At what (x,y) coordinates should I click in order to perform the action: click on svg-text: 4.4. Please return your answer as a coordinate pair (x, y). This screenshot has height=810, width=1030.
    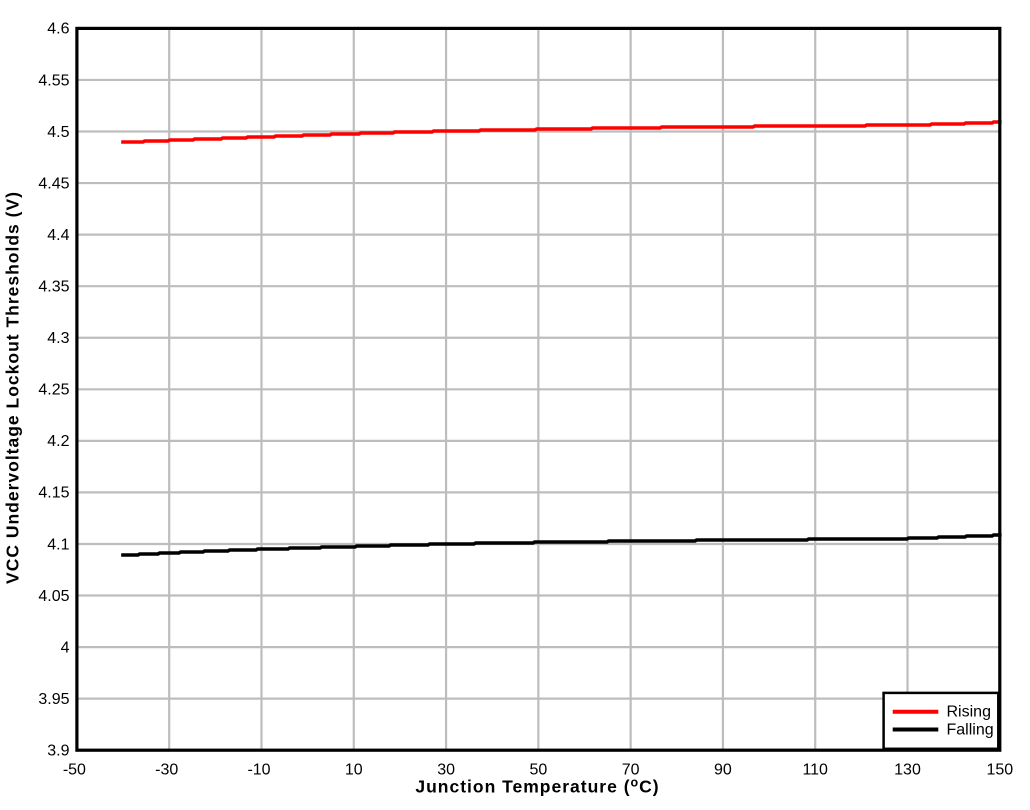
    Looking at the image, I should click on (58, 235).